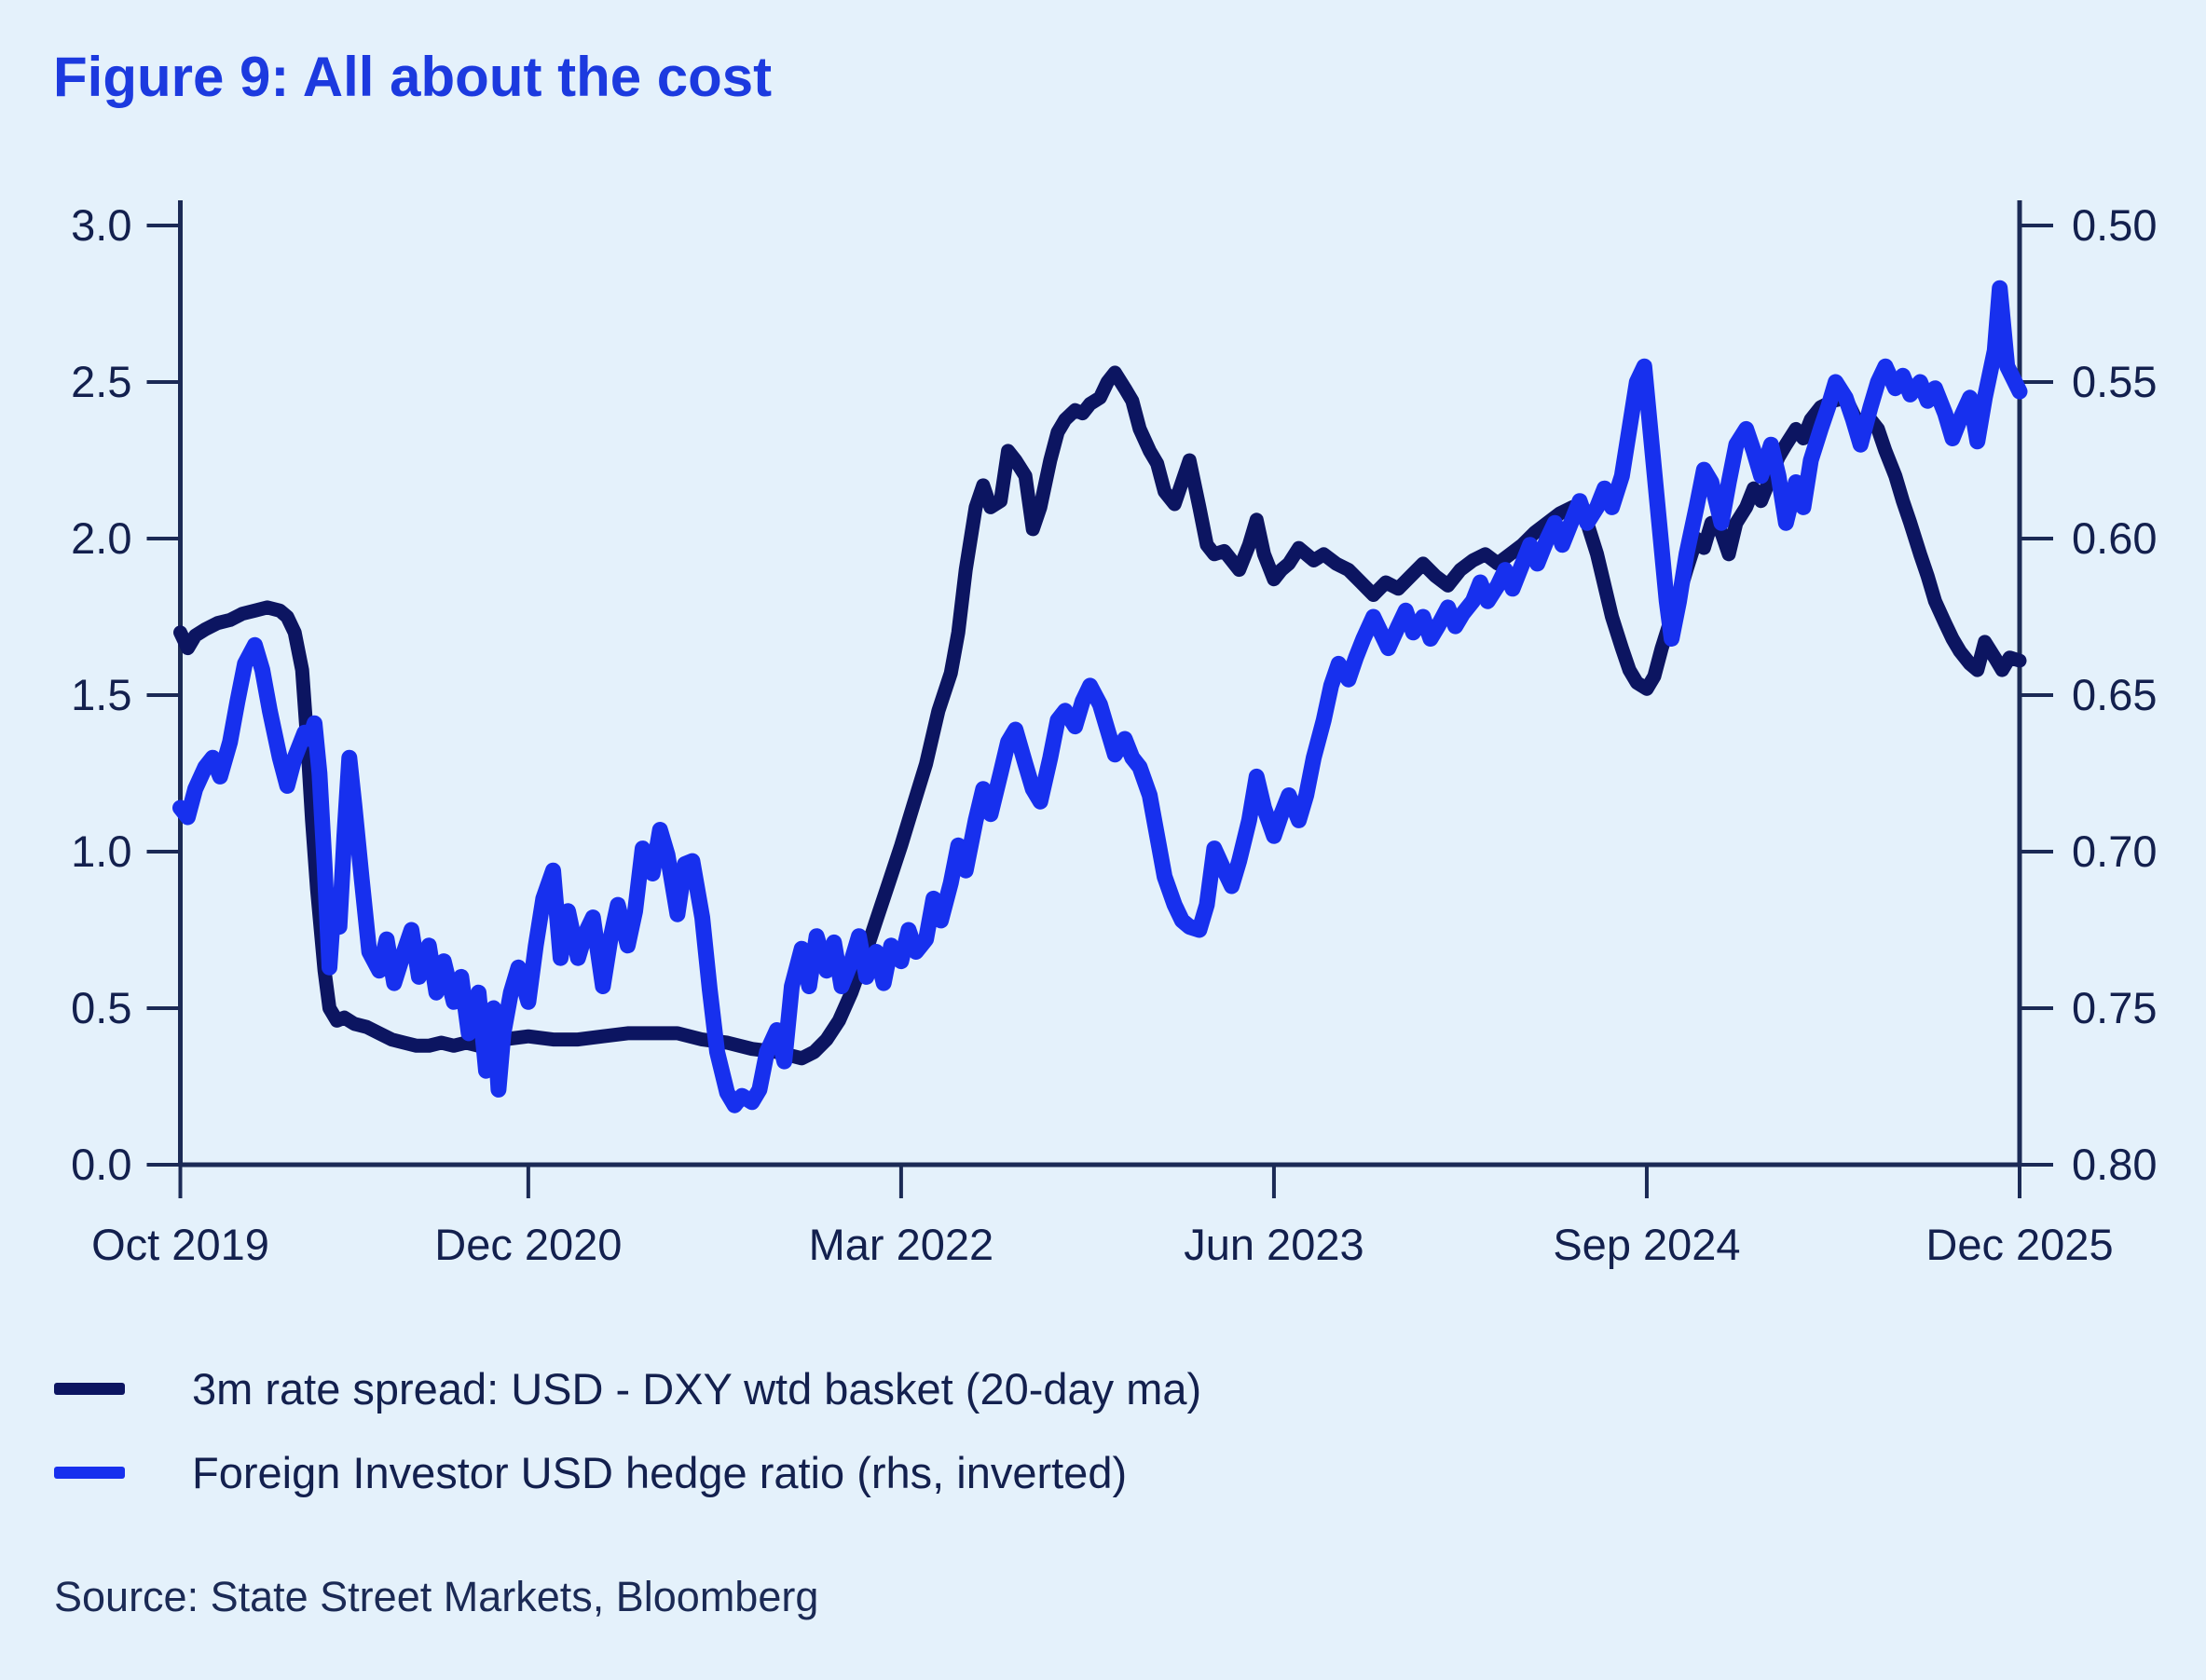  Describe the element at coordinates (101, 381) in the screenshot. I see `y-left-tick-label: 2.5` at that location.